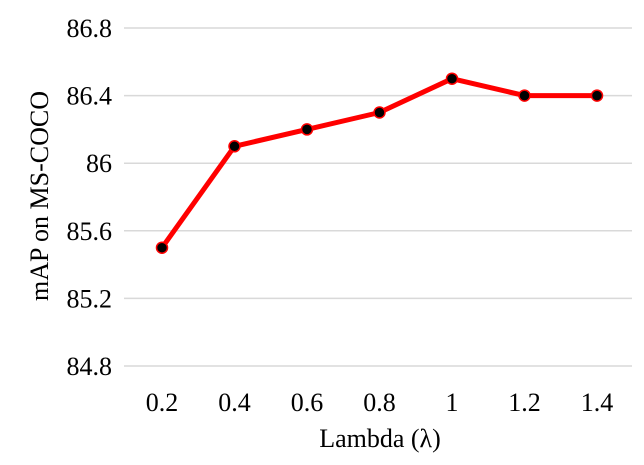  I want to click on x-tick-label: 1, so click(452, 402).